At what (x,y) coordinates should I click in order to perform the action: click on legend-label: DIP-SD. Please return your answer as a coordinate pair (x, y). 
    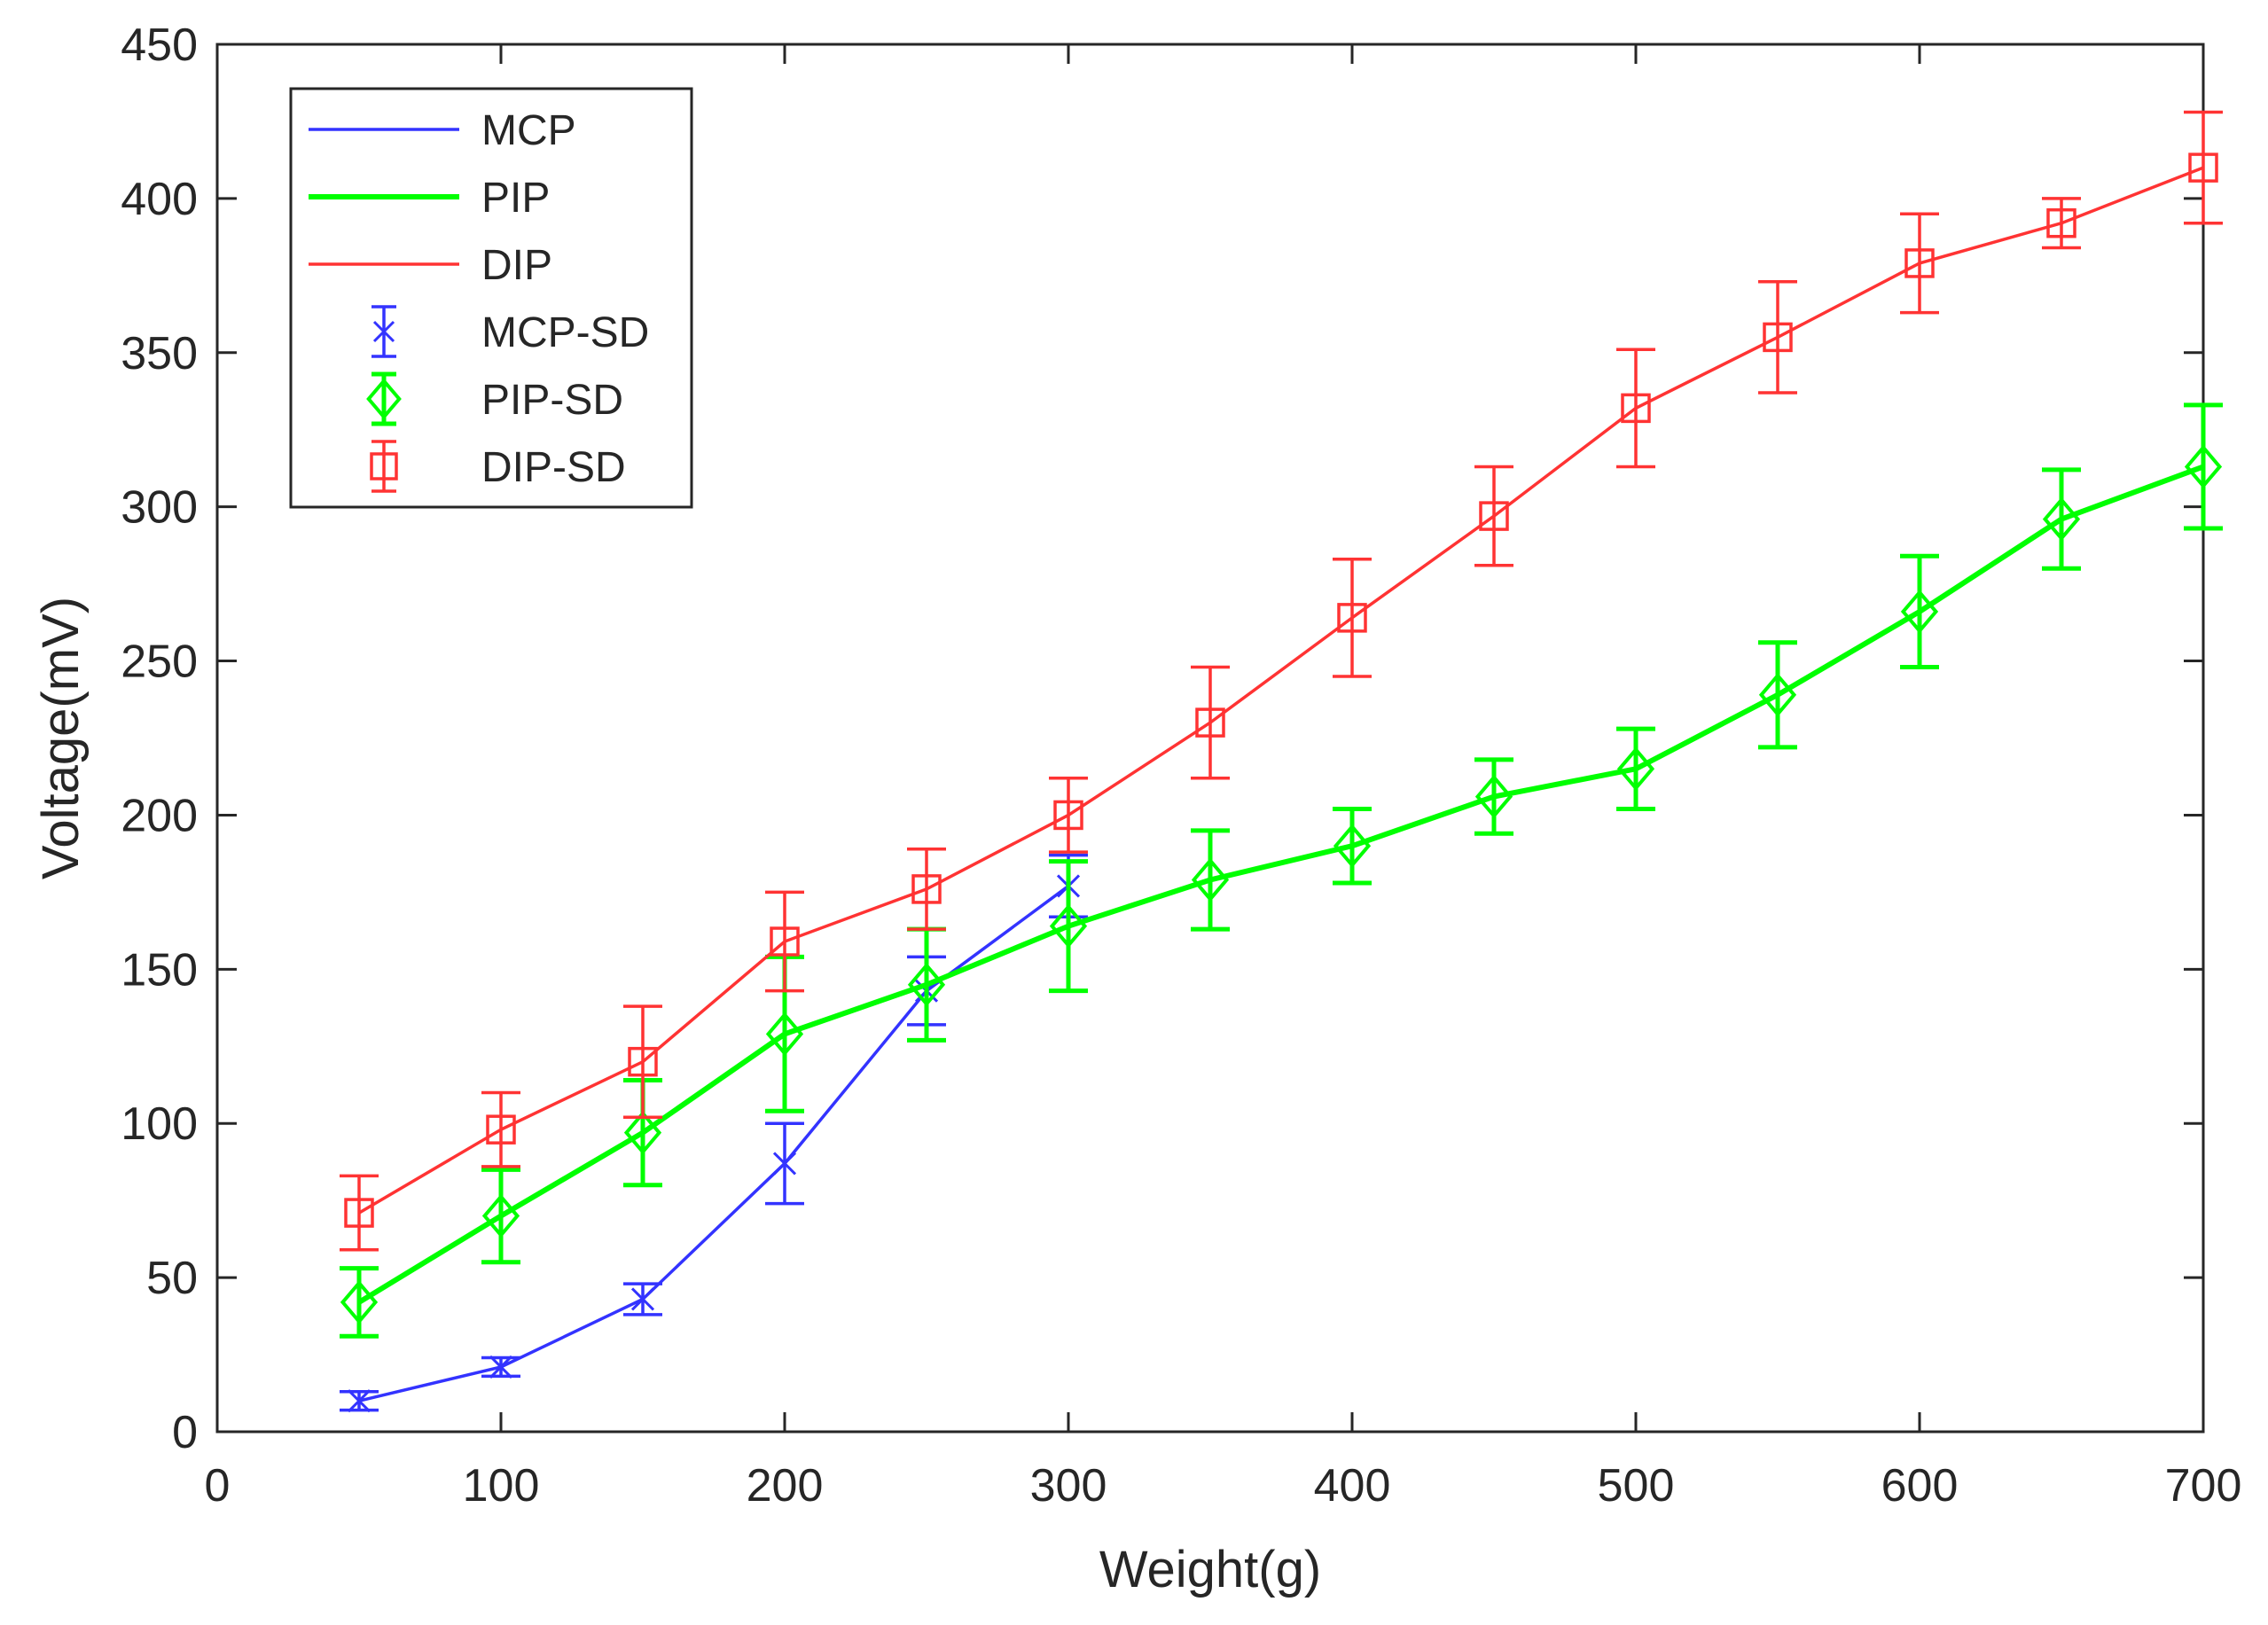
    Looking at the image, I should click on (553, 467).